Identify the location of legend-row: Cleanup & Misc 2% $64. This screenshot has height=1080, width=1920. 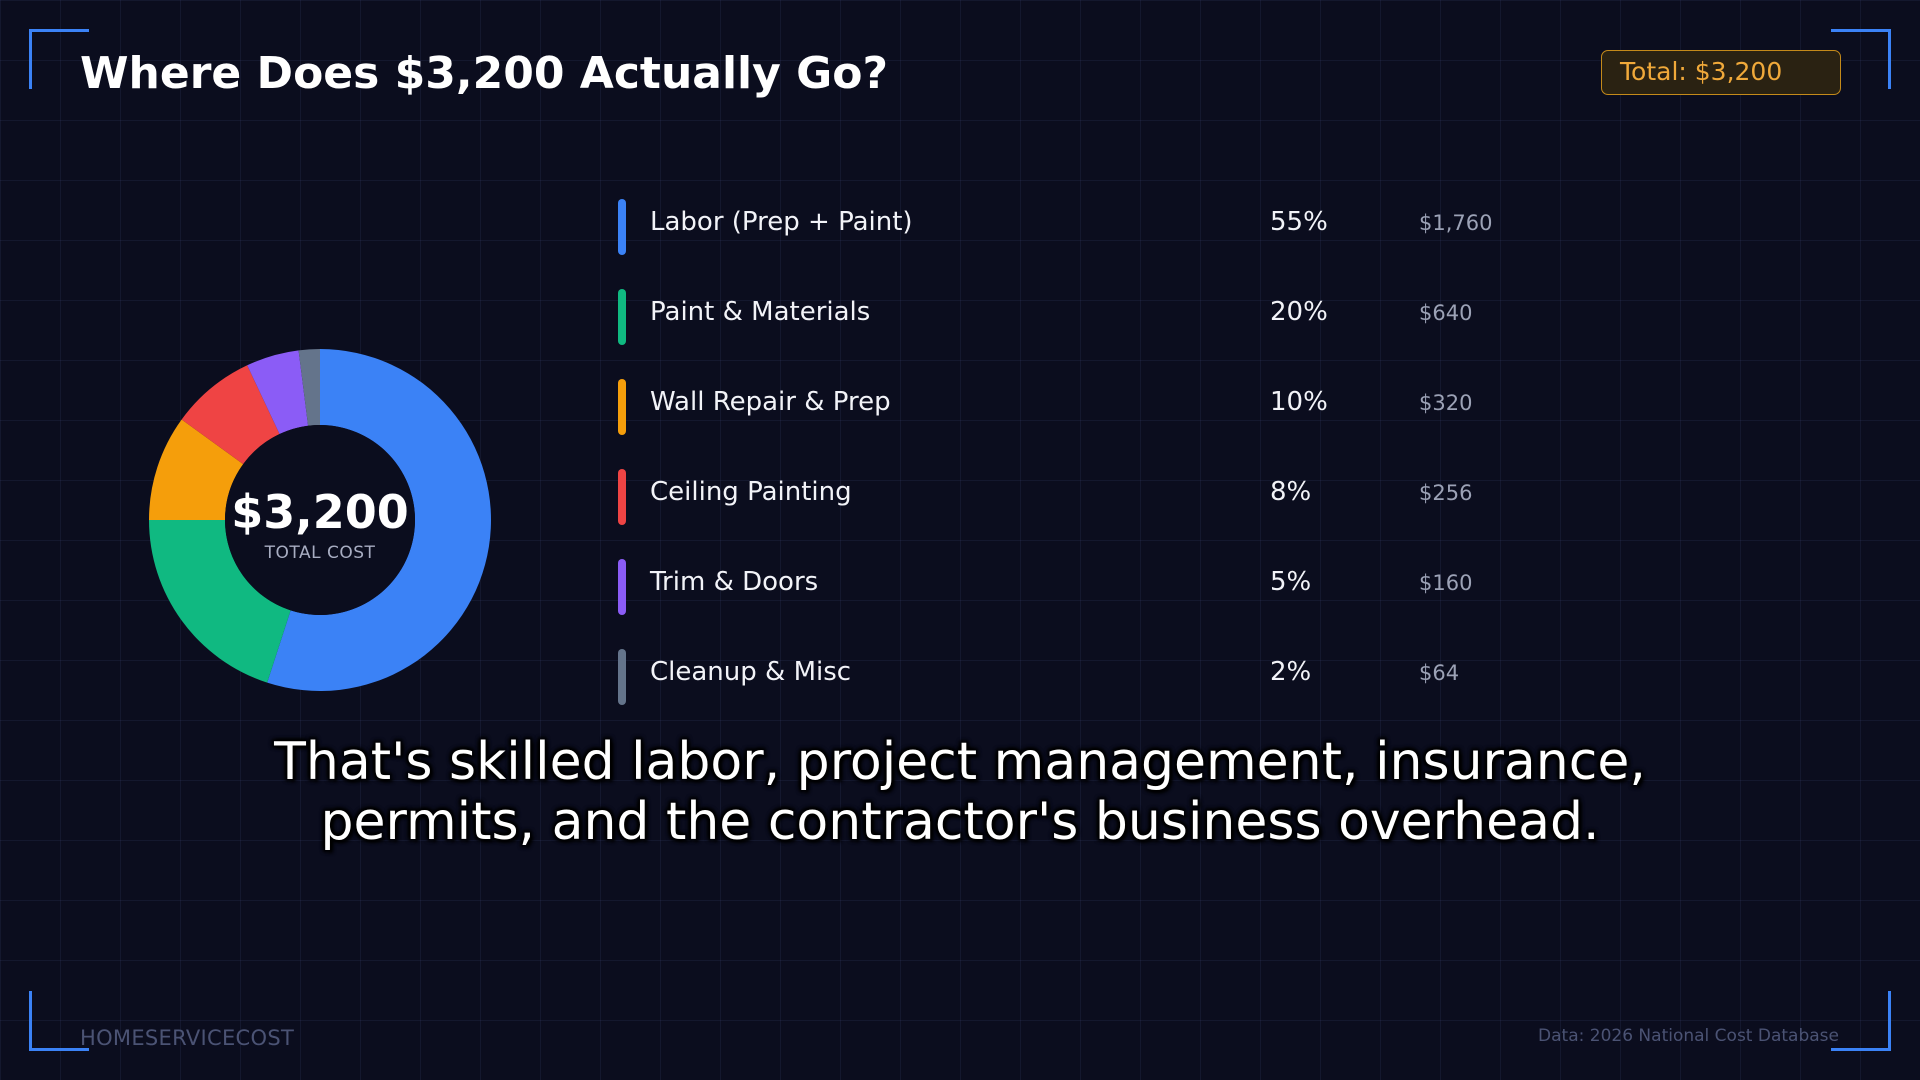
(1068, 690).